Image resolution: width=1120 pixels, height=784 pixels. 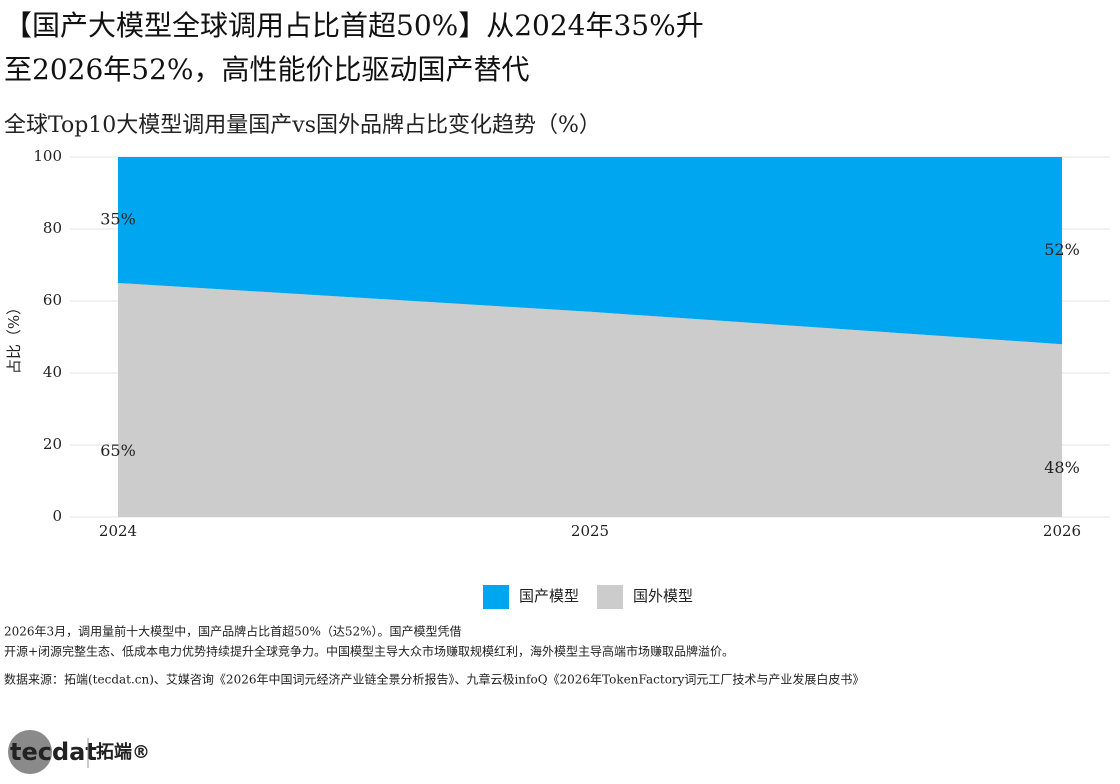 I want to click on chart-subtitle: 全球Top10大模型调用量国产vs国外品牌占比变化趋势（%）, so click(x=302, y=125).